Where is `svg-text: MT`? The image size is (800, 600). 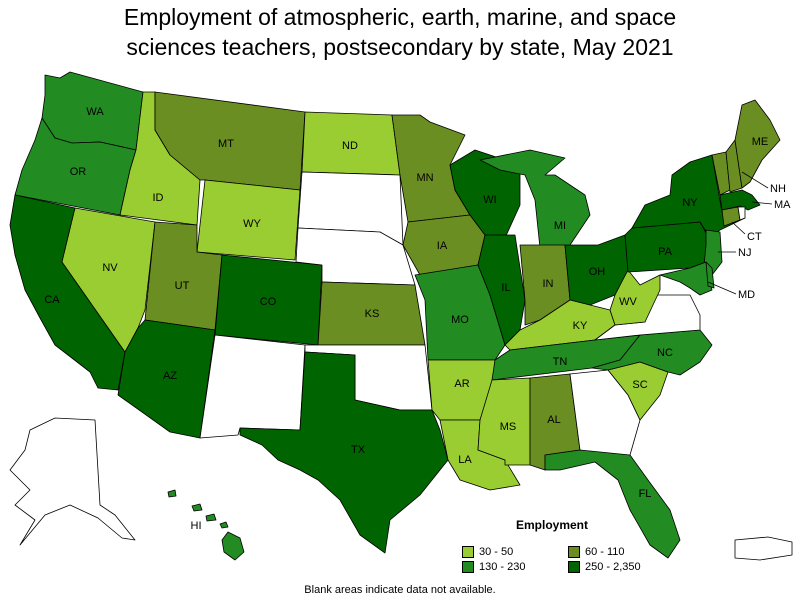
svg-text: MT is located at coordinates (226, 144).